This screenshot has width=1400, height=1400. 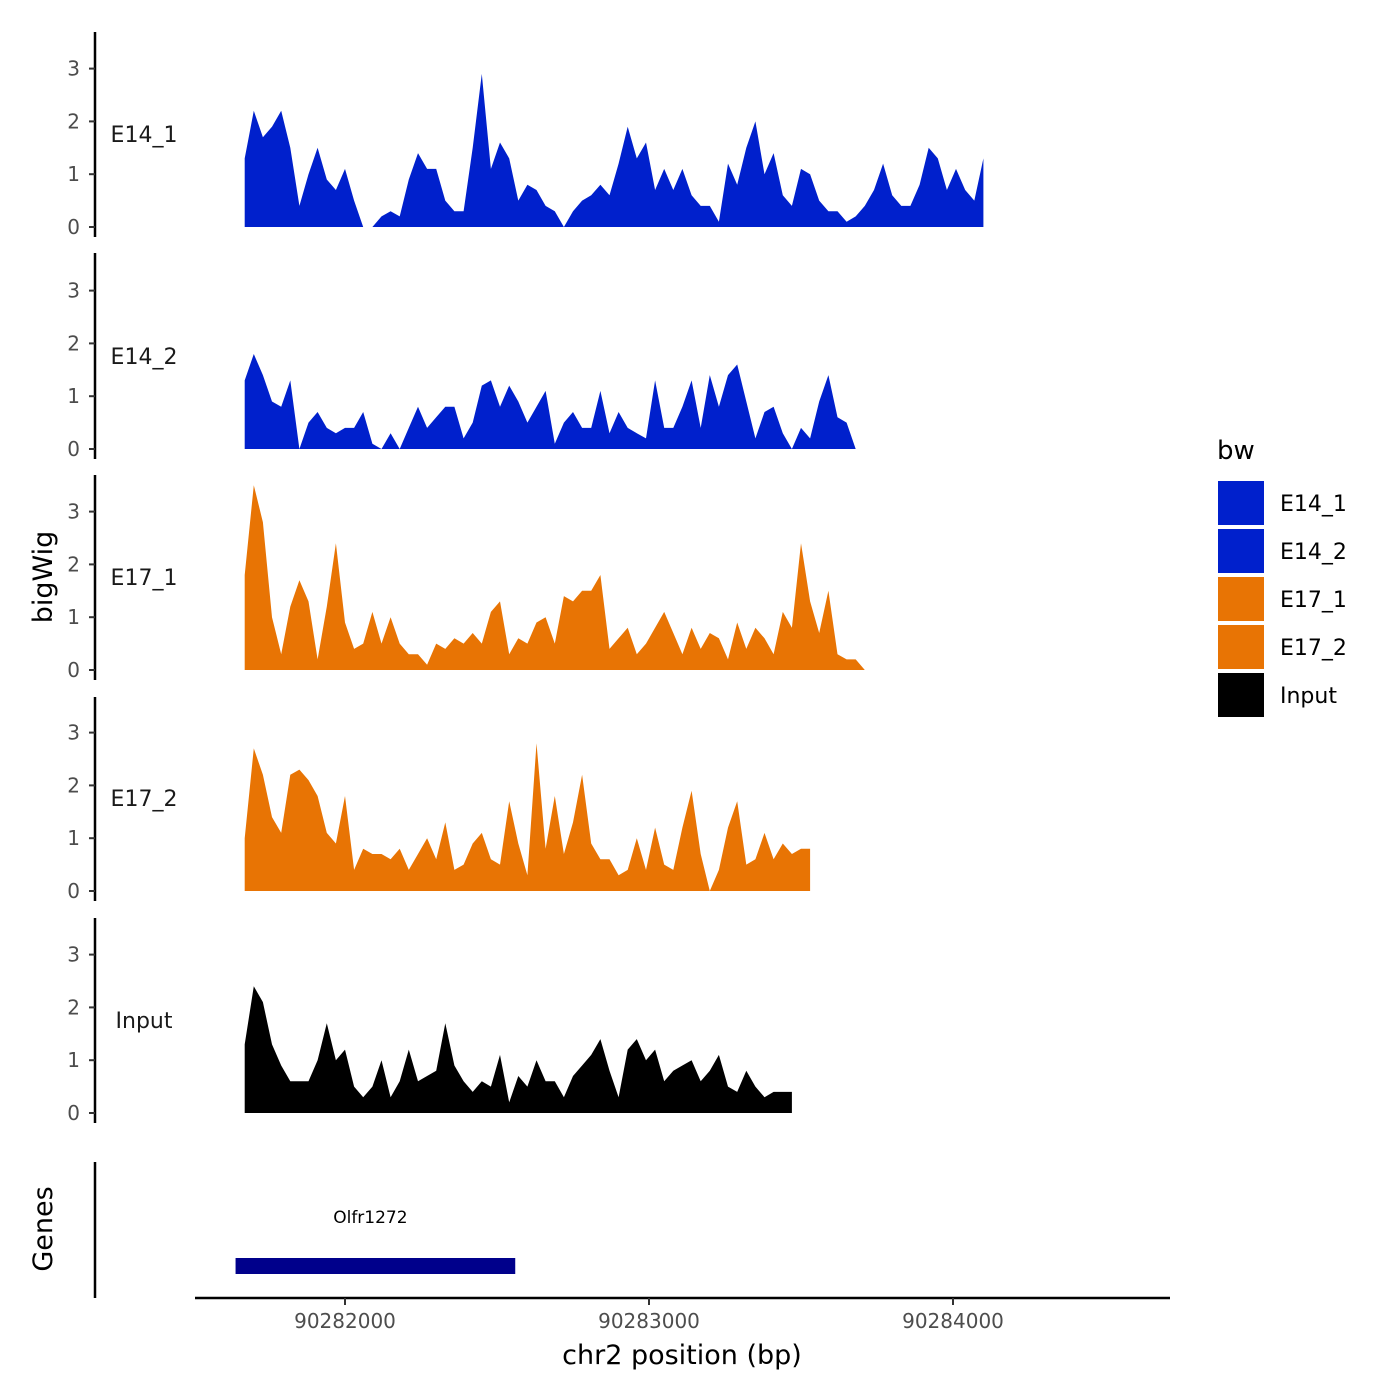 I want to click on x-tick-label: 90282000, so click(x=345, y=1321).